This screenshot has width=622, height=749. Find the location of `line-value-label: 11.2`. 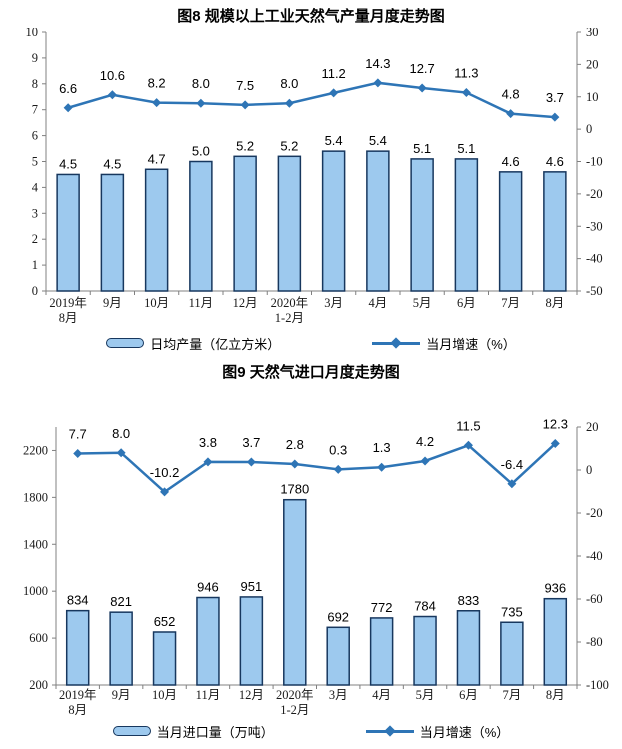

line-value-label: 11.2 is located at coordinates (333, 73).